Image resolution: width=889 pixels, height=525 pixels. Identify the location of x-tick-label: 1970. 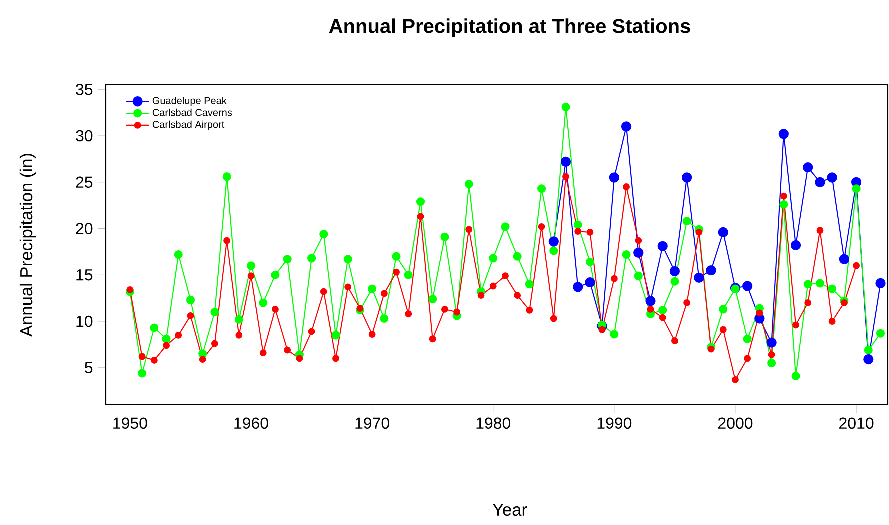
(373, 424).